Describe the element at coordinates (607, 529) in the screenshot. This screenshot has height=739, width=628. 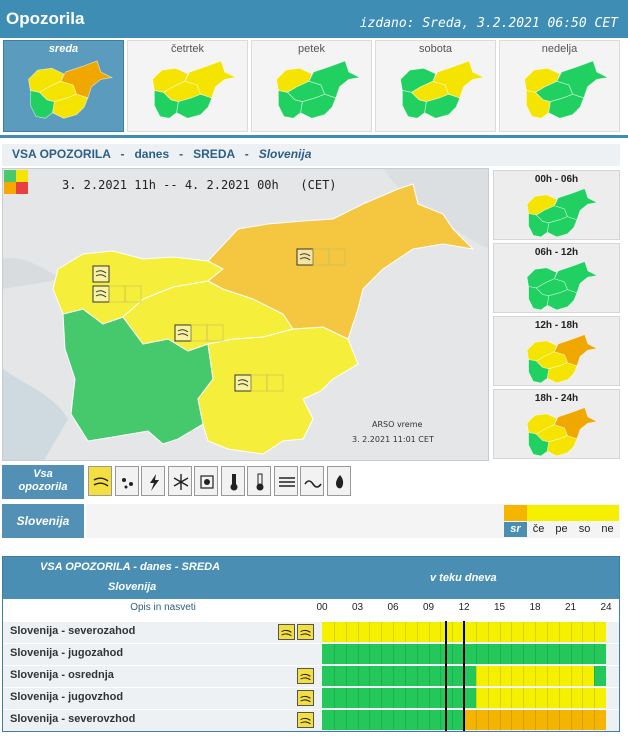
I see `day-bar-label: ne` at that location.